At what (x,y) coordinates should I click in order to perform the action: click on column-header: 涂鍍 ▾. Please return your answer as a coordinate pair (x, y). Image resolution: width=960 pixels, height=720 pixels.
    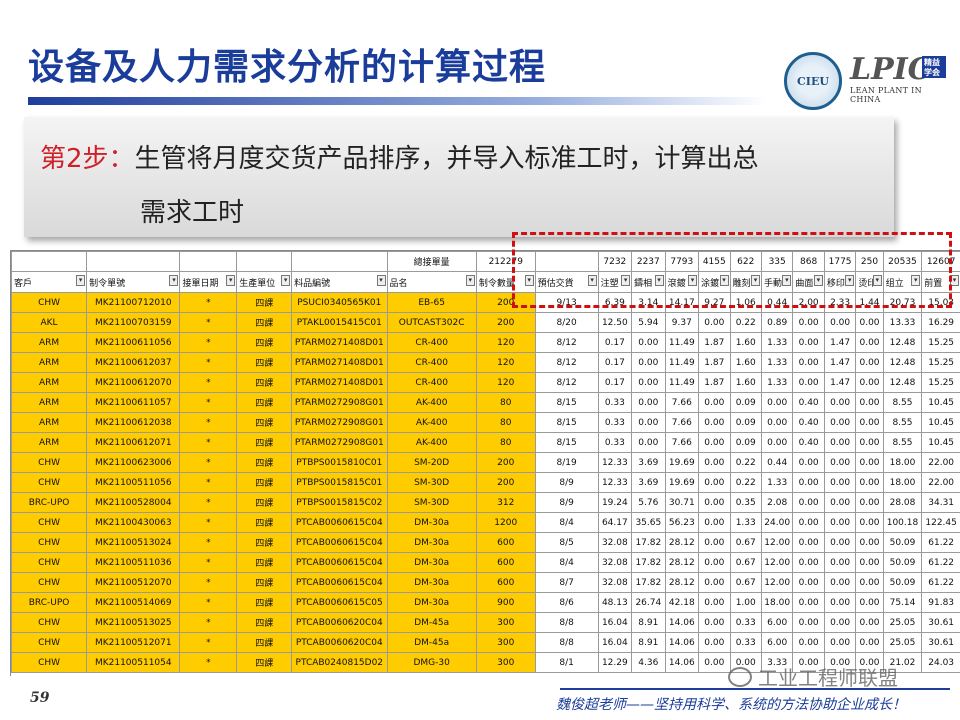
    Looking at the image, I should click on (714, 282).